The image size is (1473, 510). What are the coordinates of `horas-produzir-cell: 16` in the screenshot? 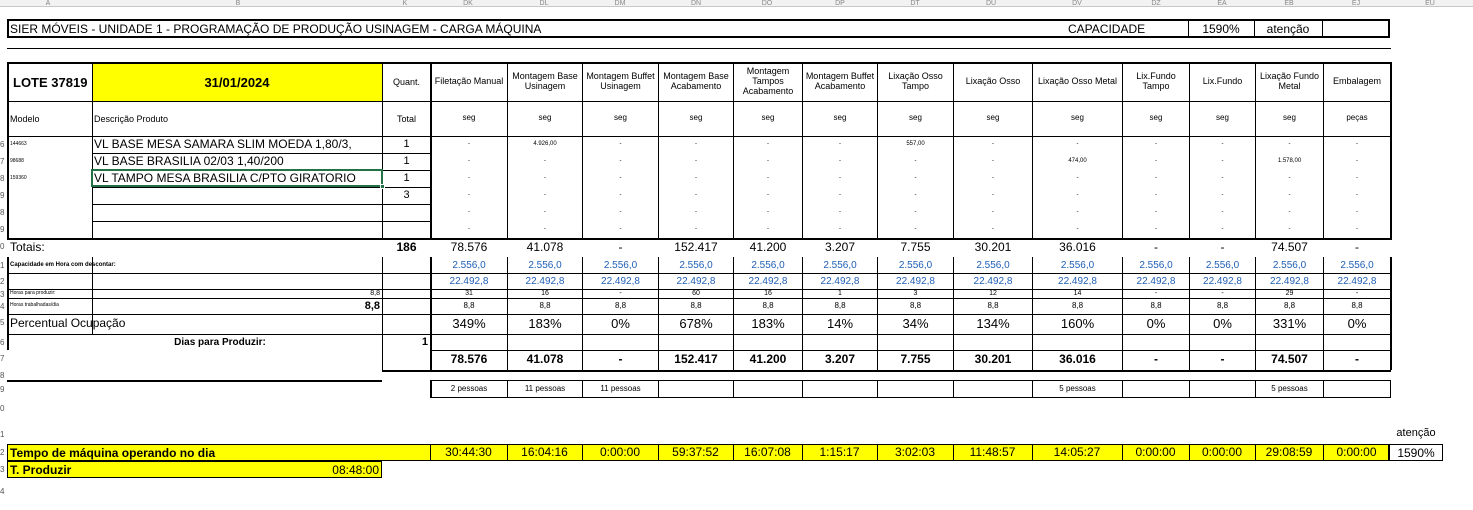 It's located at (545, 293).